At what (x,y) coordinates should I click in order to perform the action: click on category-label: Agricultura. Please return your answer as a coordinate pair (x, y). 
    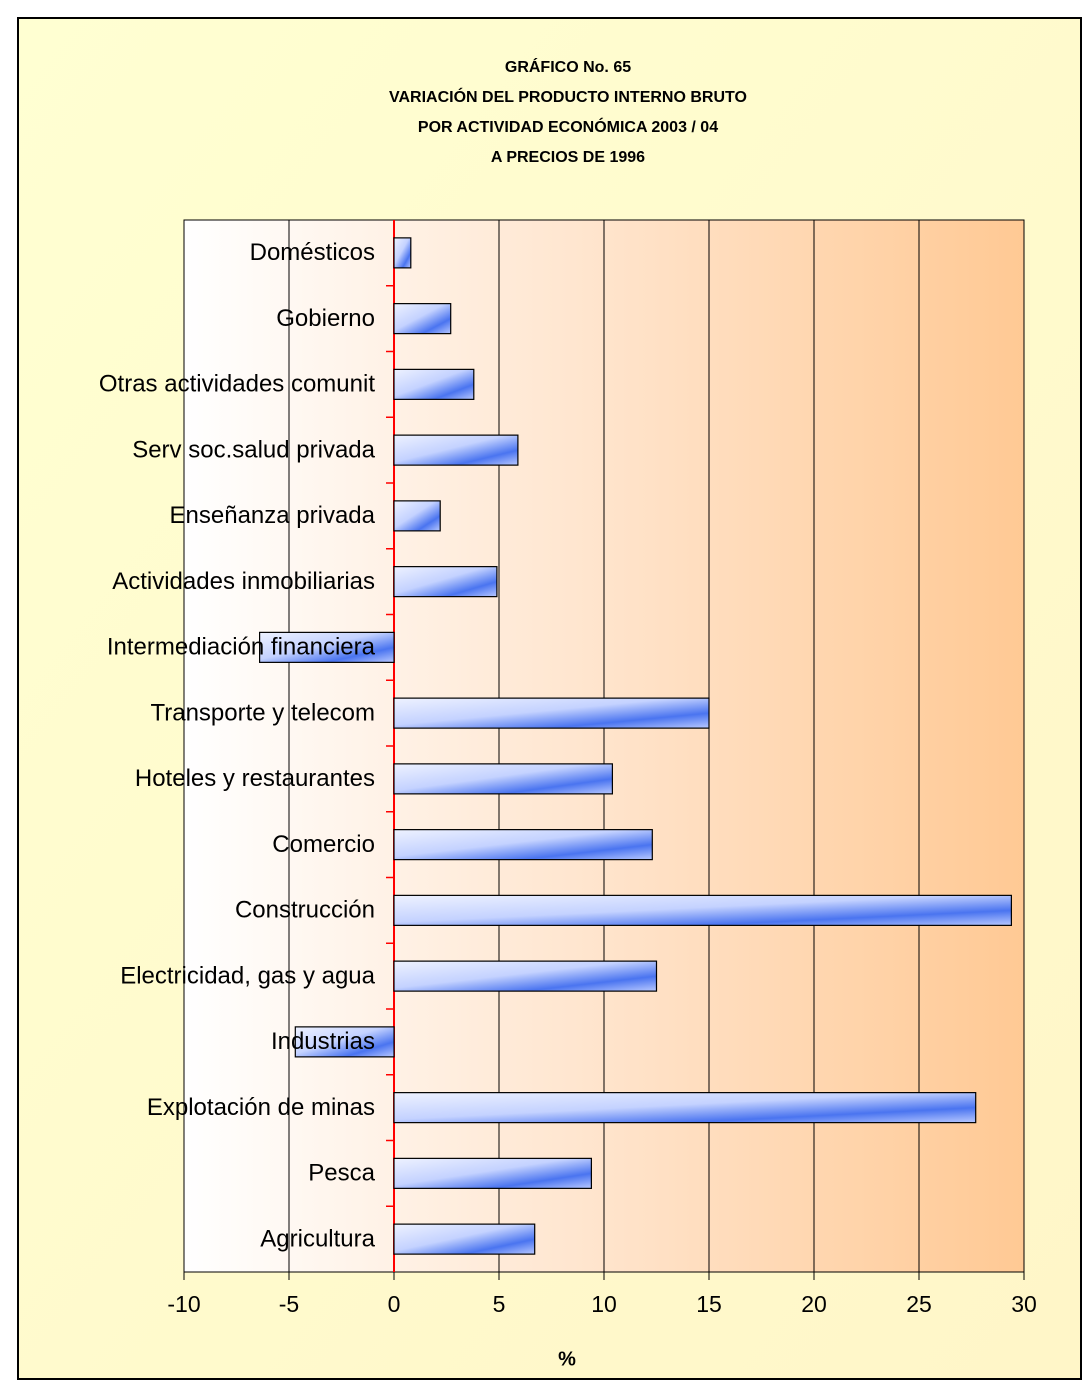
    Looking at the image, I should click on (317, 1238).